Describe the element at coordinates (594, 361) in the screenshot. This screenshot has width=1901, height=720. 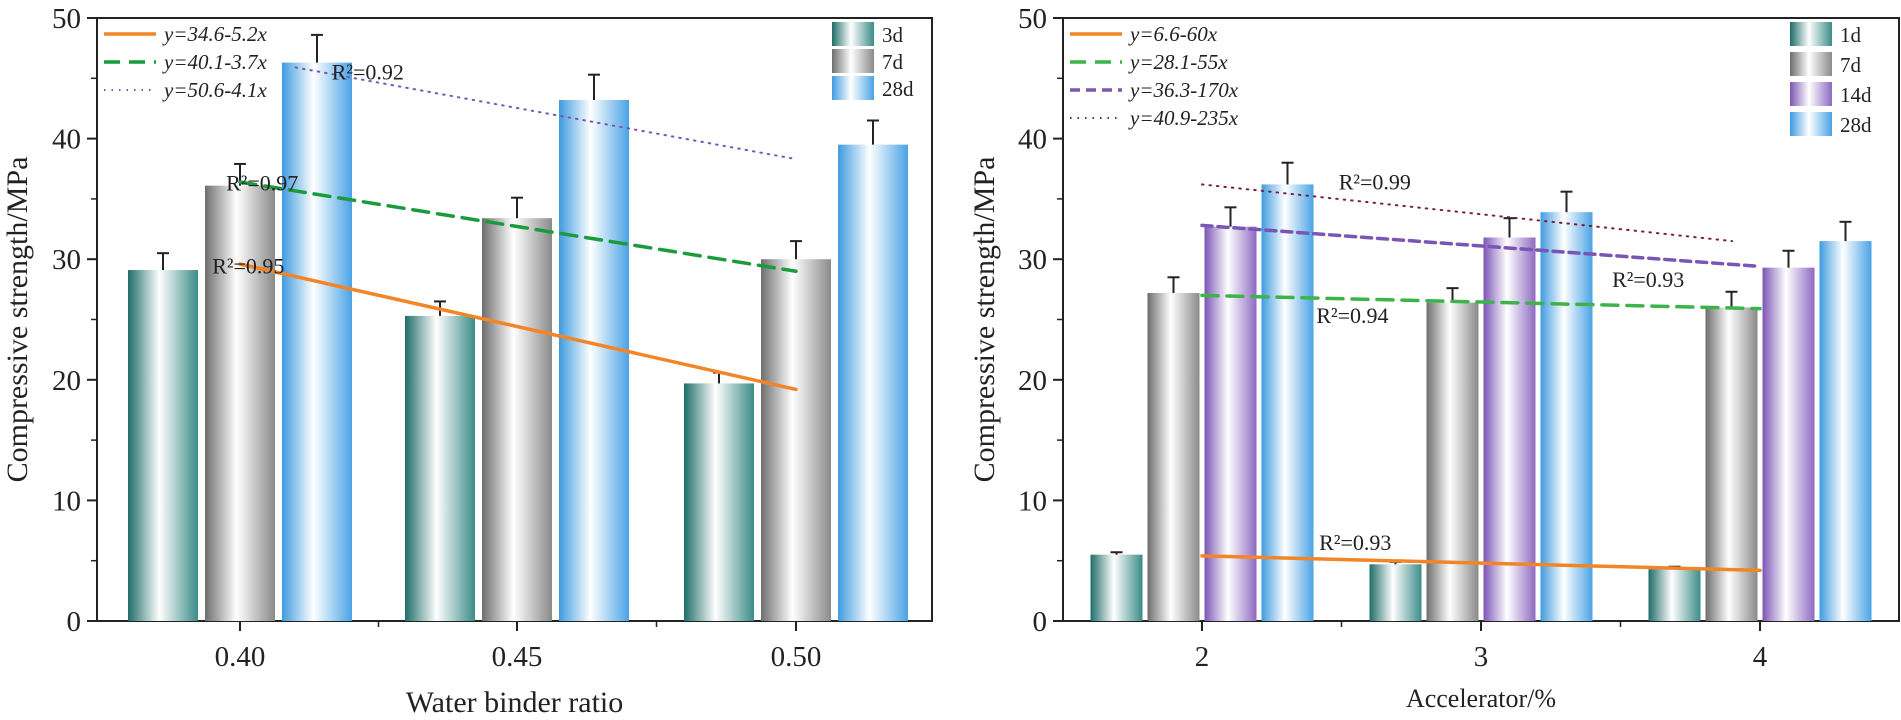
I see `bar-28d-0.45` at that location.